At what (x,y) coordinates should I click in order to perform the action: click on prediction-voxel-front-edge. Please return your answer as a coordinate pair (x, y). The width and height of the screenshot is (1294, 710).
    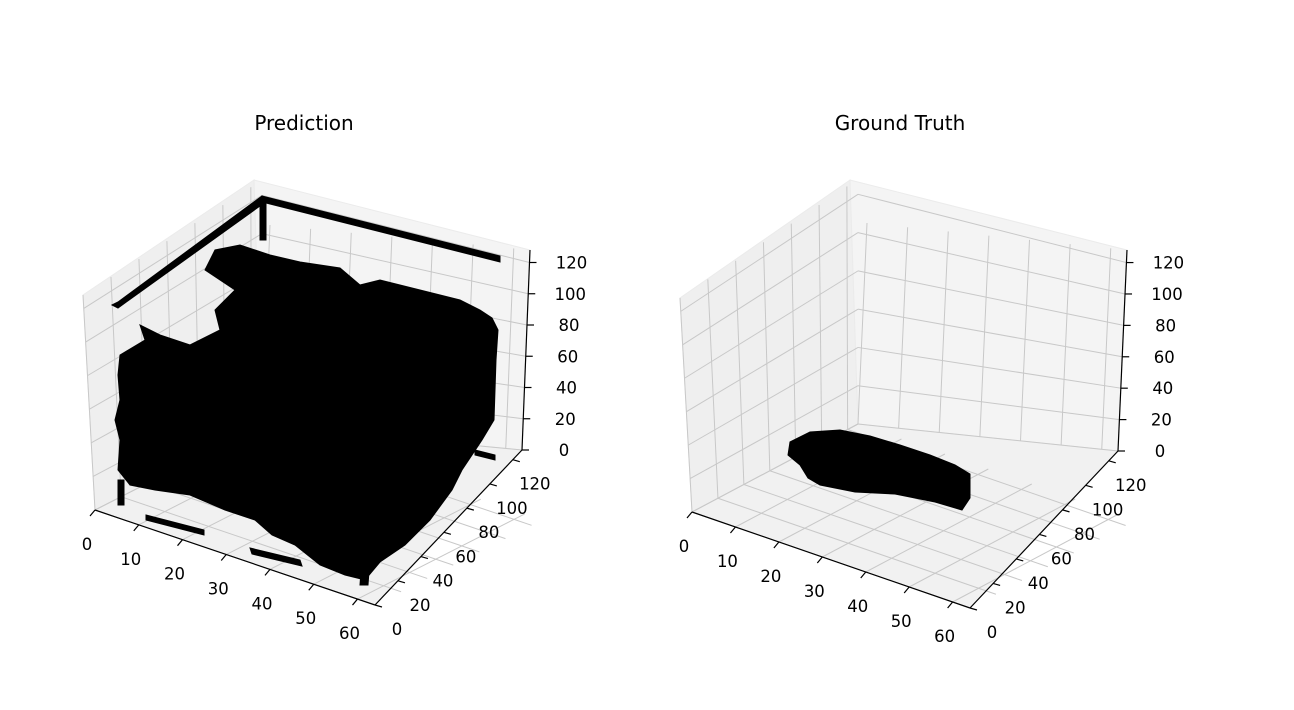
    Looking at the image, I should click on (366, 557).